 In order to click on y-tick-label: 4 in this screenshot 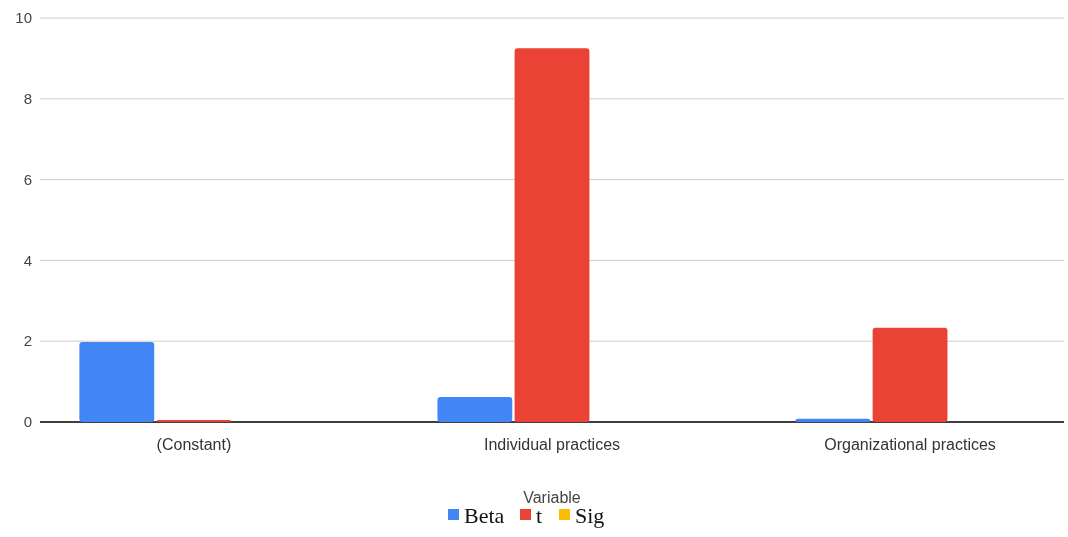, I will do `click(27, 260)`.